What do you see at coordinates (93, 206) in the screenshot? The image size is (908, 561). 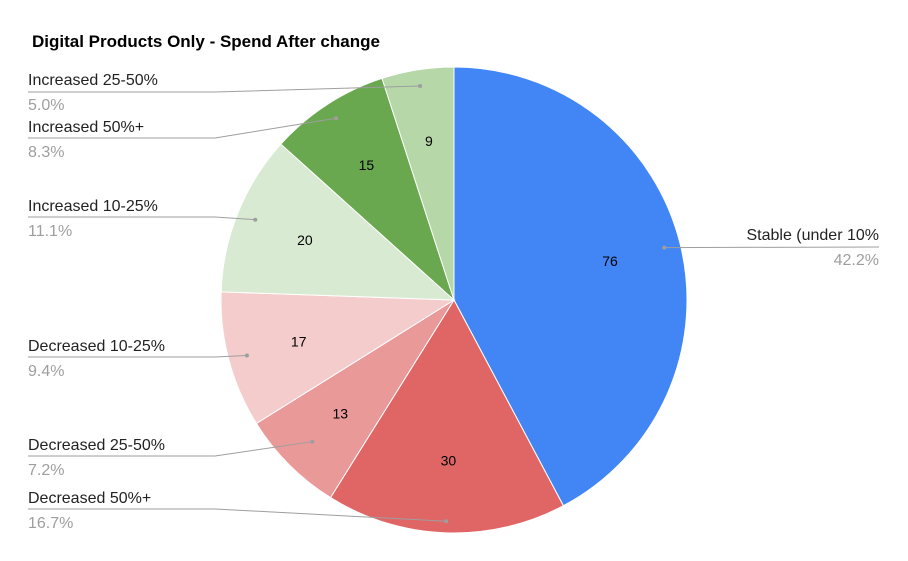 I see `callout-label-name: Increased 10-25%` at bounding box center [93, 206].